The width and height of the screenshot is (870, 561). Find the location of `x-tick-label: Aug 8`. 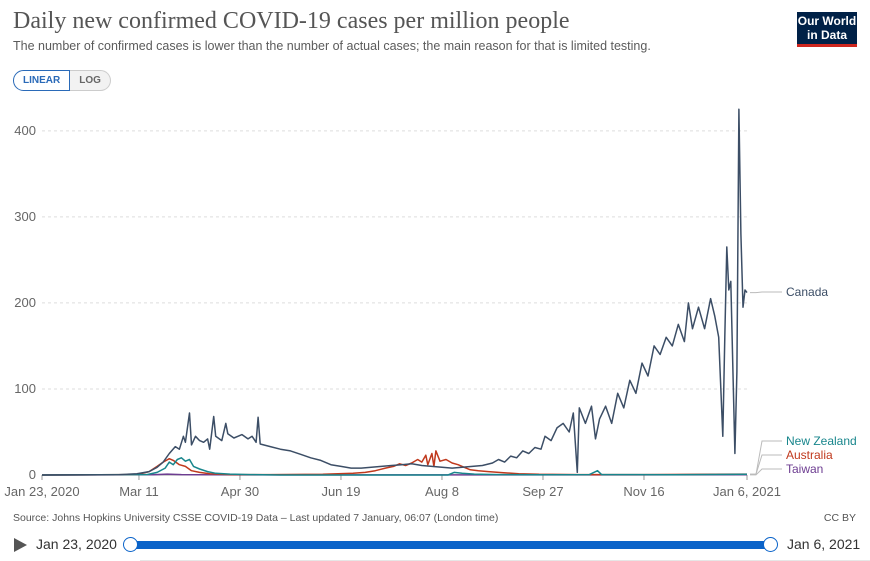

x-tick-label: Aug 8 is located at coordinates (442, 491).